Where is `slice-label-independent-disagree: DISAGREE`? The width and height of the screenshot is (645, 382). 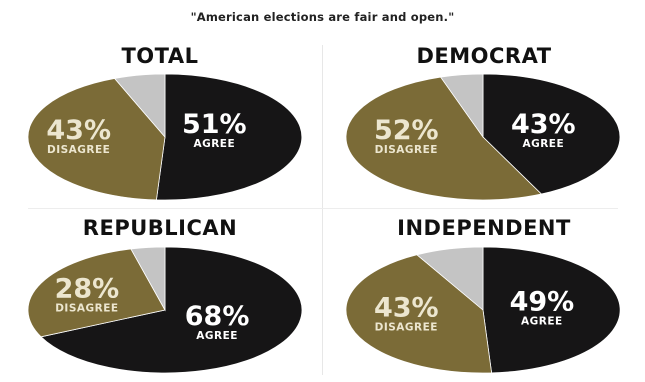 slice-label-independent-disagree: DISAGREE is located at coordinates (406, 328).